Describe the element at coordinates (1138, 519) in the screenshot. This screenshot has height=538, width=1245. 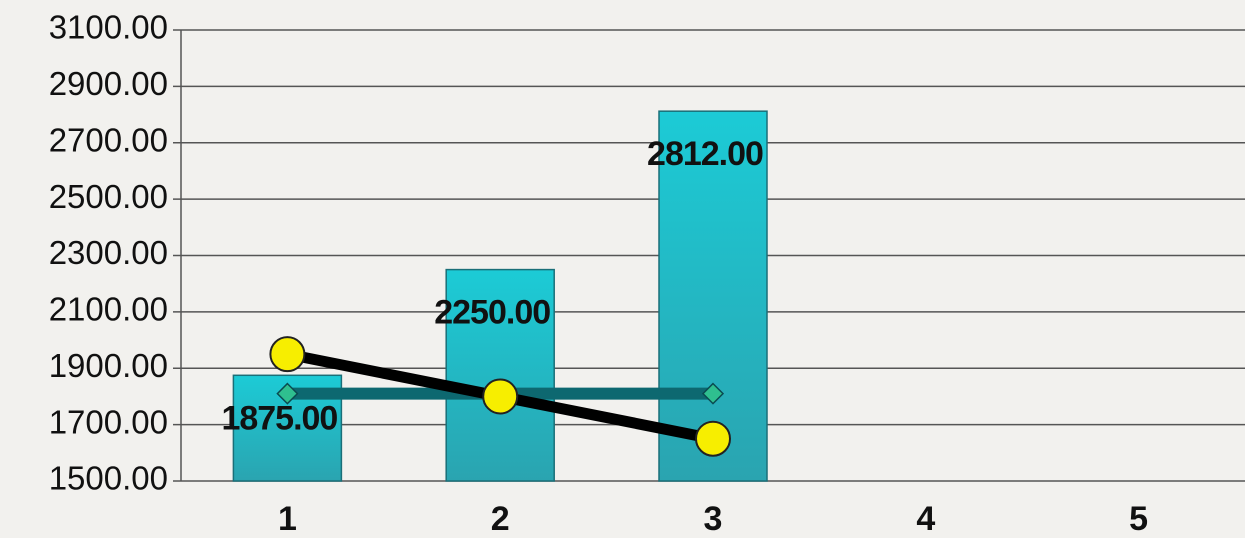
I see `x-tick-label: 5` at that location.